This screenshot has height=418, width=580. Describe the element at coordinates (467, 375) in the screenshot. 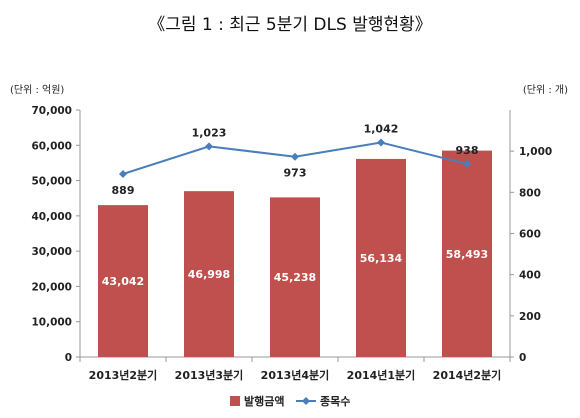

I see `x-category-label: 2014년2분기` at that location.